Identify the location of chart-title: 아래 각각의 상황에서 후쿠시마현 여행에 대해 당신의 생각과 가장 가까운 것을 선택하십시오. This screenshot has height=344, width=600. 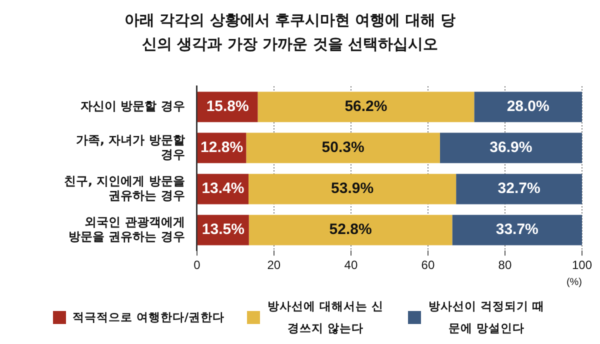
(290, 32).